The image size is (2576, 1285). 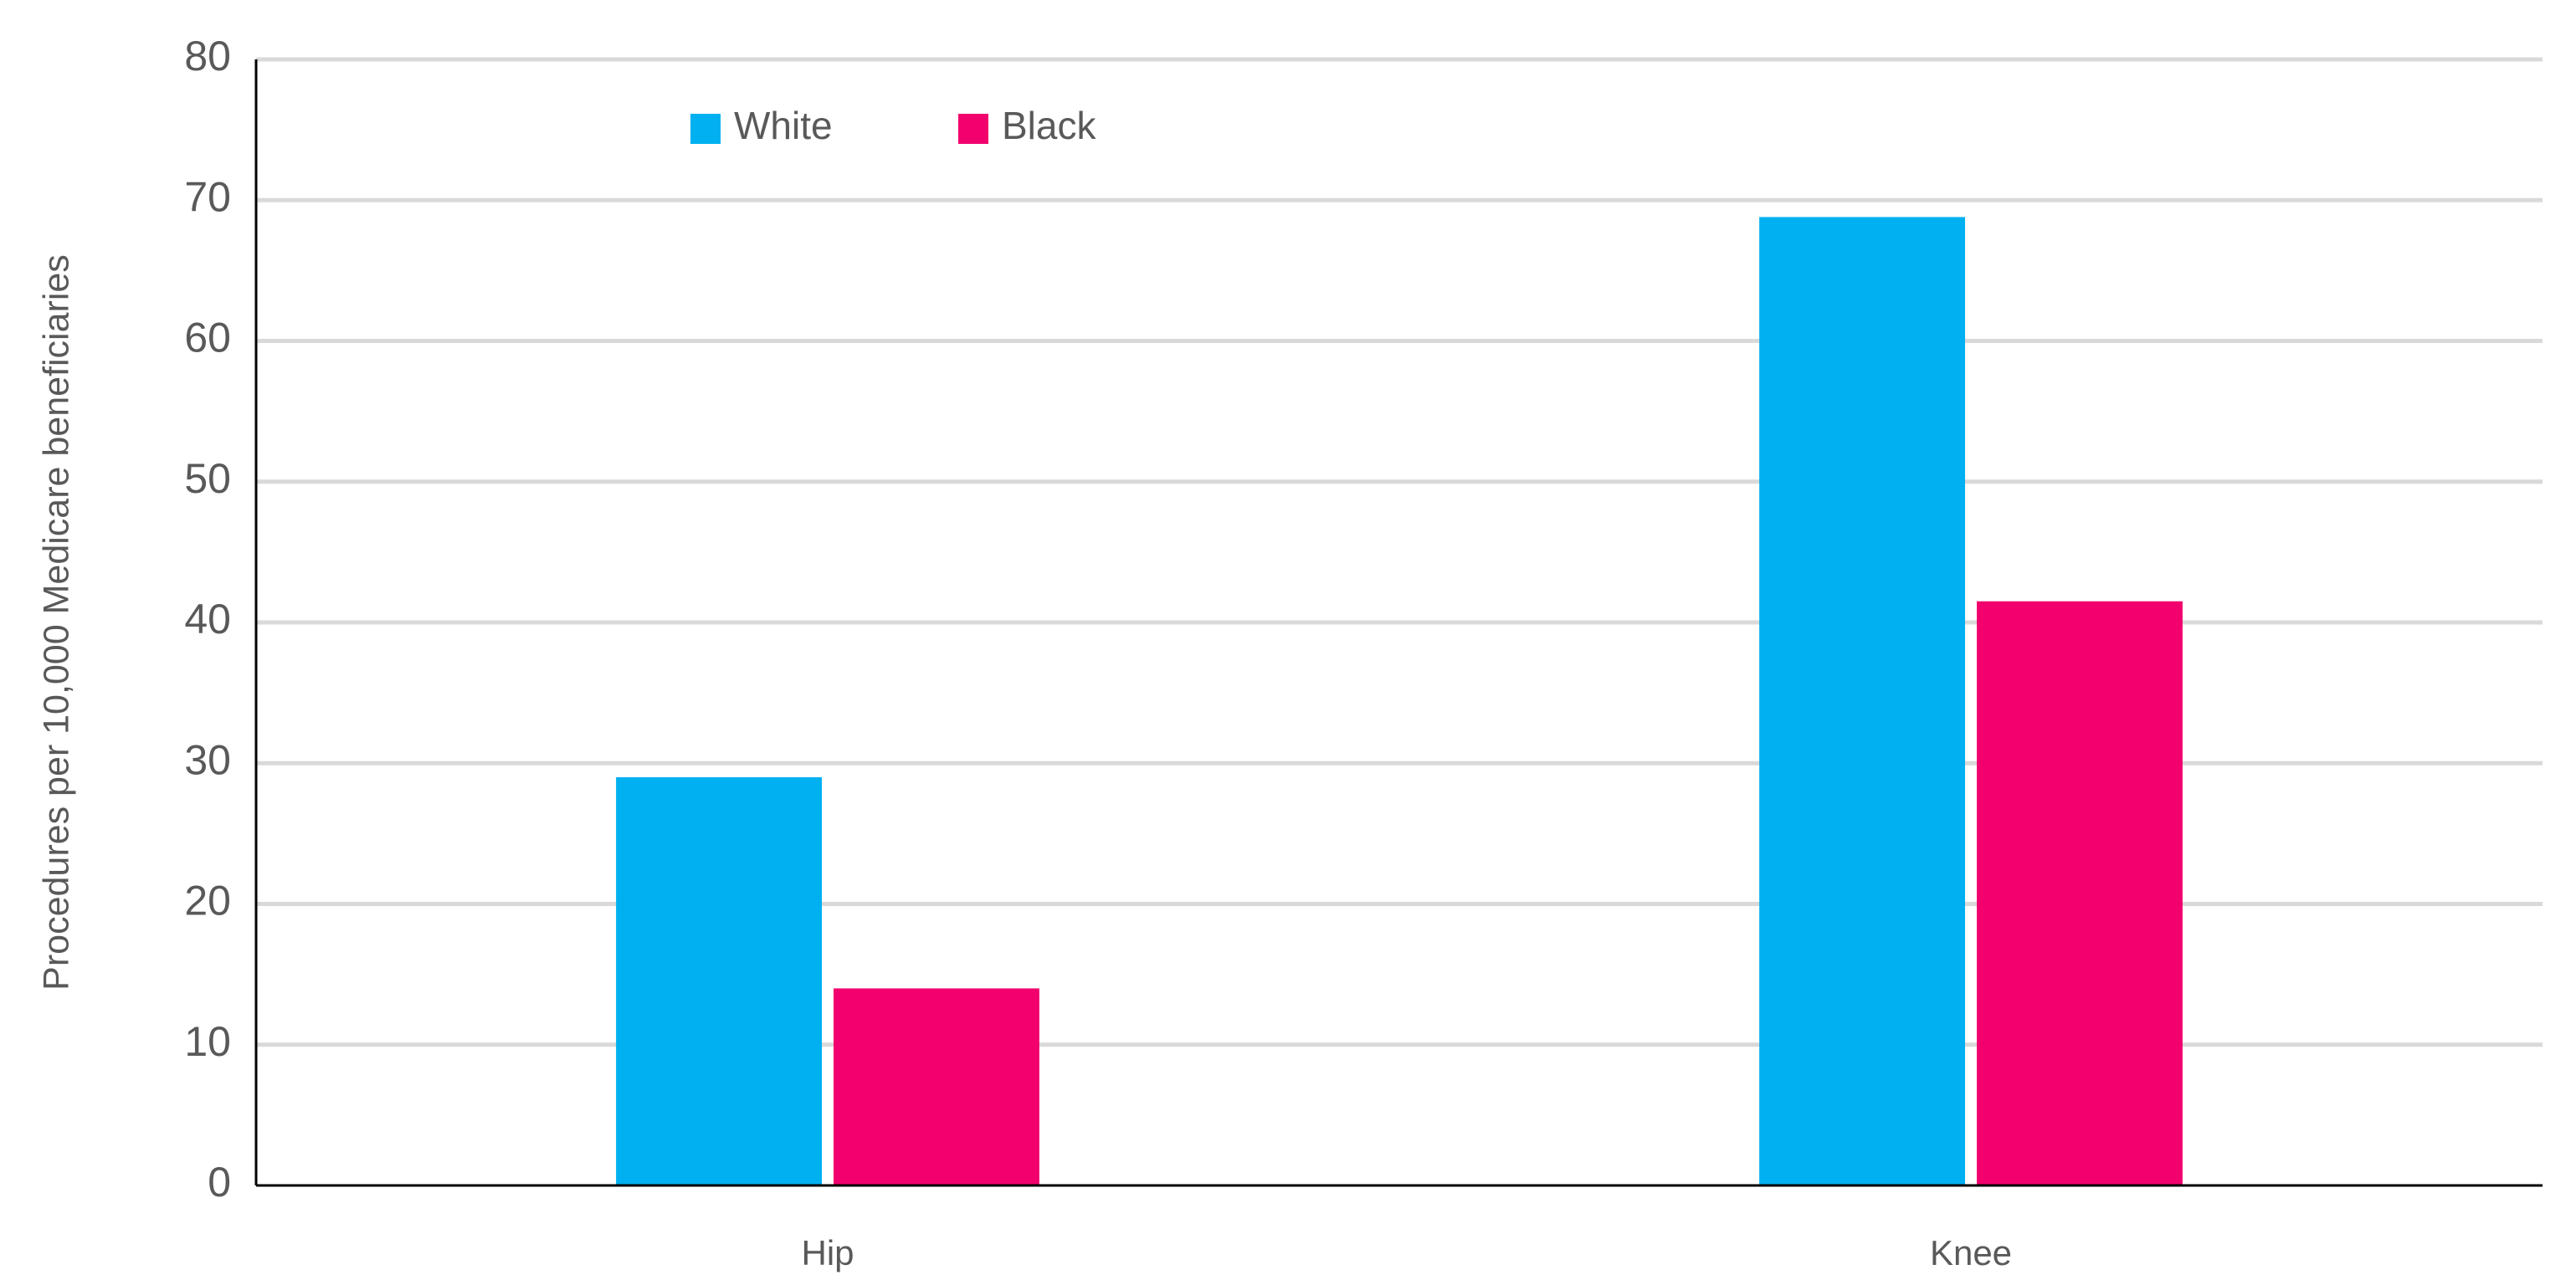 What do you see at coordinates (207, 619) in the screenshot?
I see `y-tick-label: 40` at bounding box center [207, 619].